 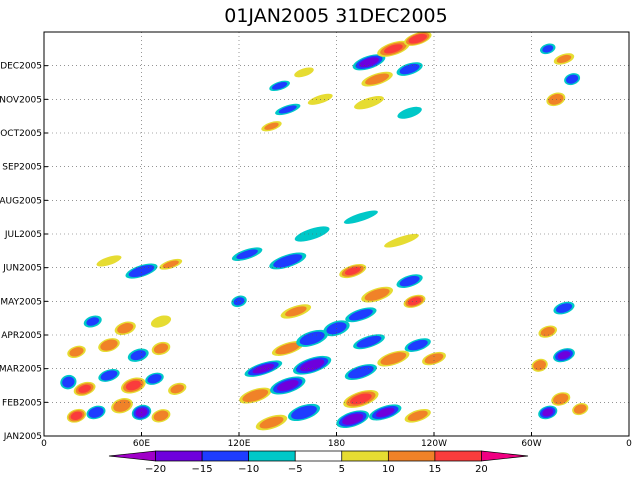 What do you see at coordinates (318, 462) in the screenshot?
I see `colorbar: −20 −15 −10 −5 5 10 15 20` at bounding box center [318, 462].